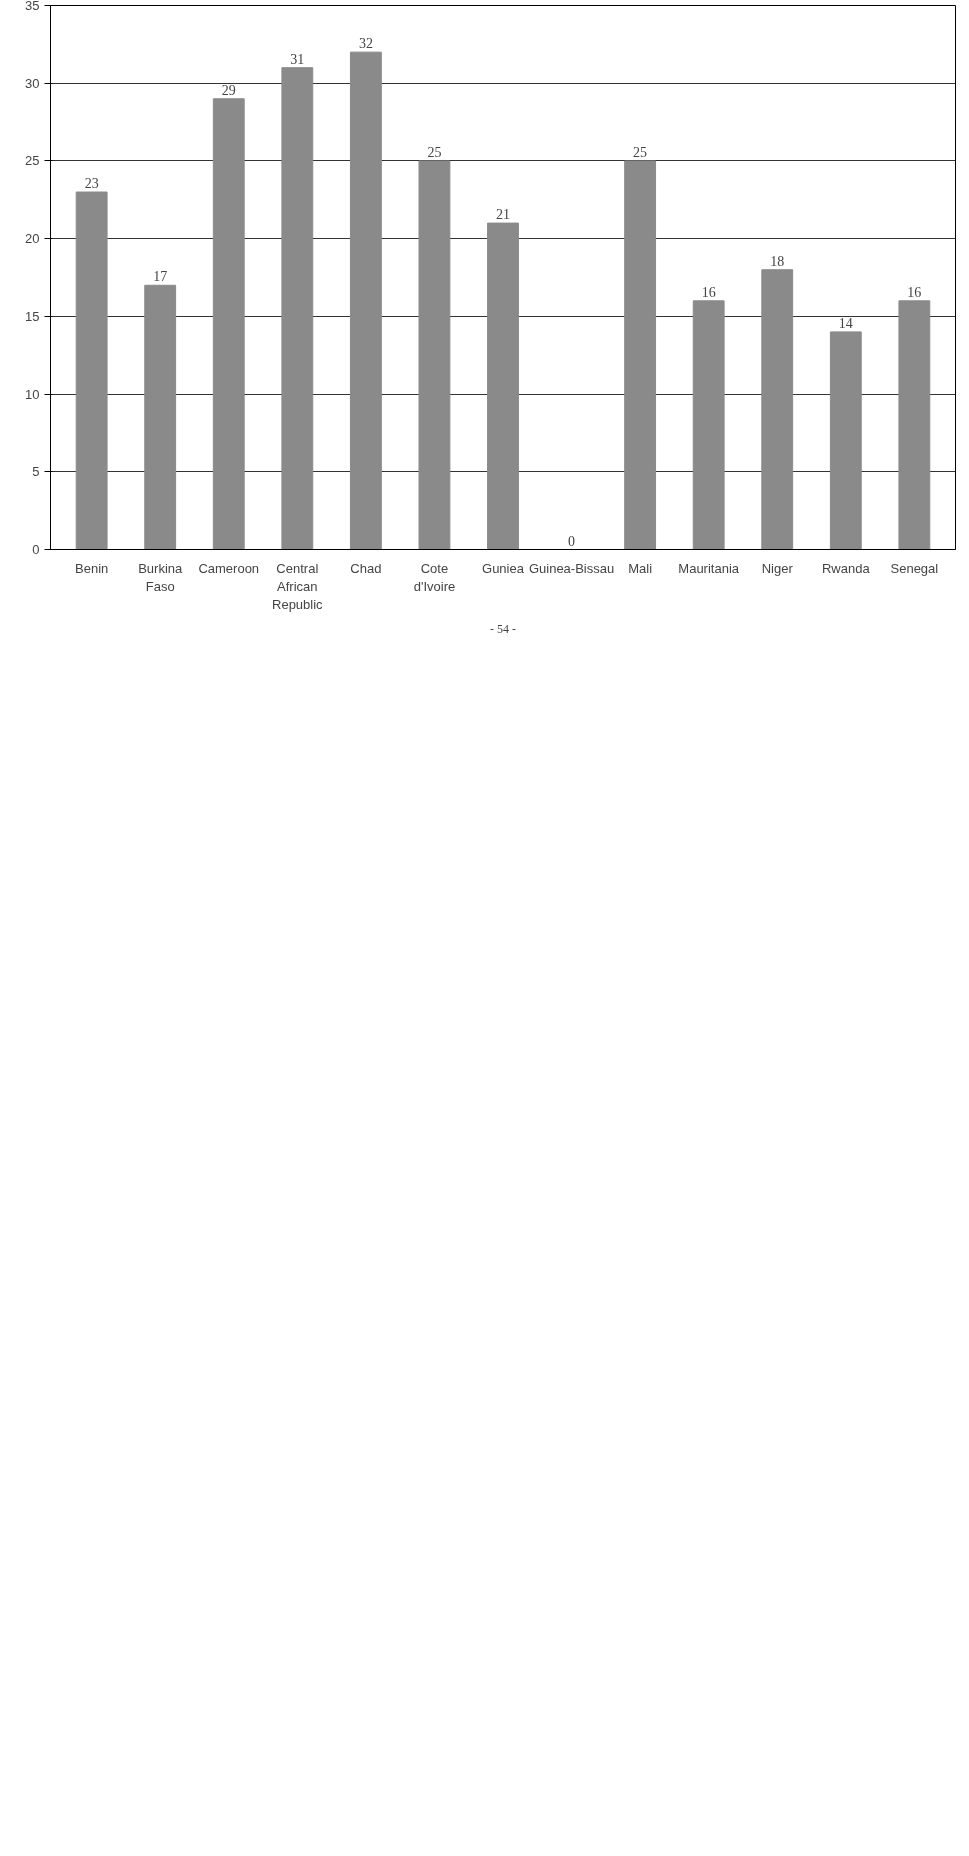 Image resolution: width=969 pixels, height=1856 pixels. What do you see at coordinates (572, 541) in the screenshot?
I see `data-label: 0` at bounding box center [572, 541].